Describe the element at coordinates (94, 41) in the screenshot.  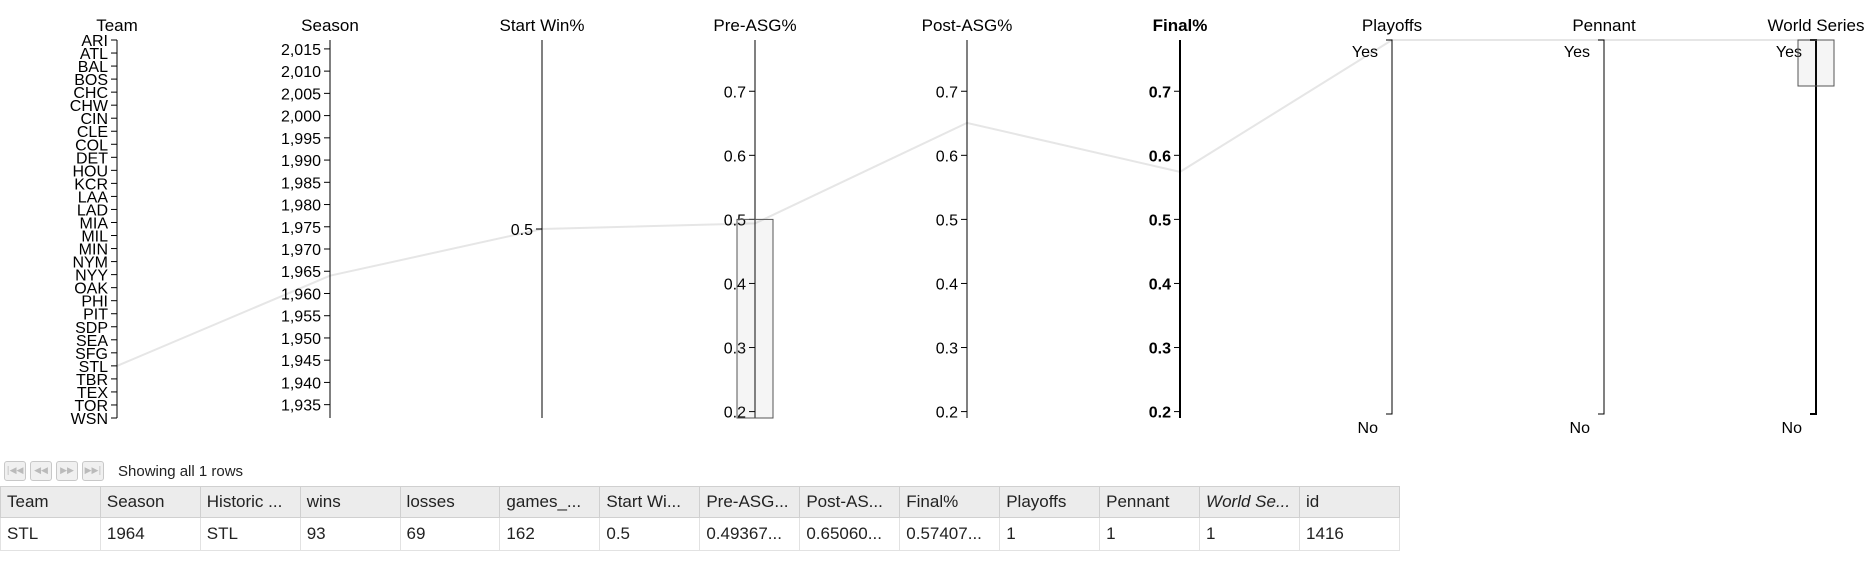
I see `tick-label: ARI` at that location.